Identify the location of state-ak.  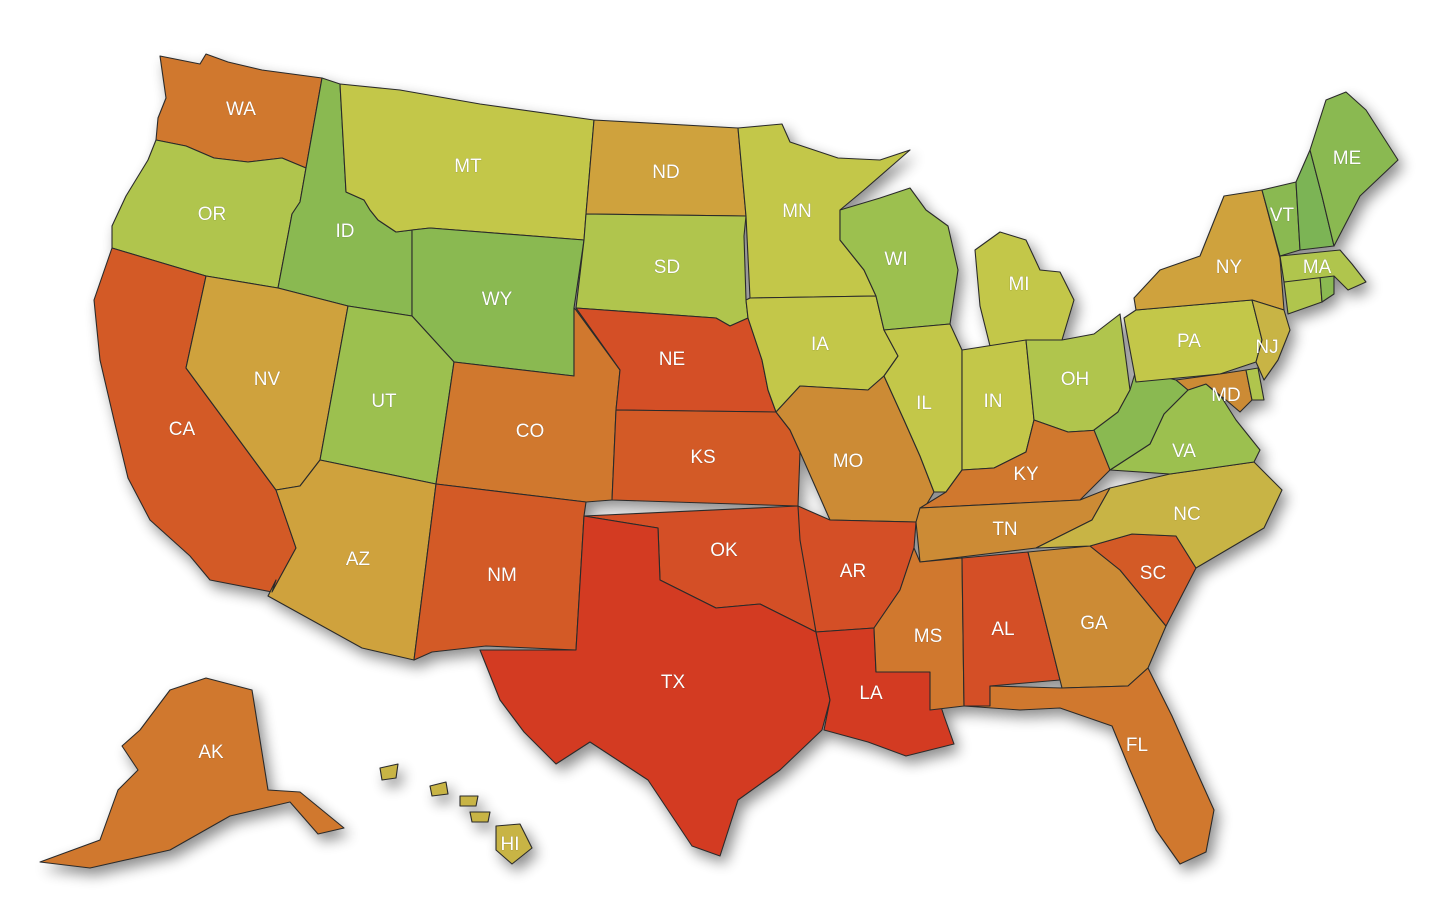
(192, 773).